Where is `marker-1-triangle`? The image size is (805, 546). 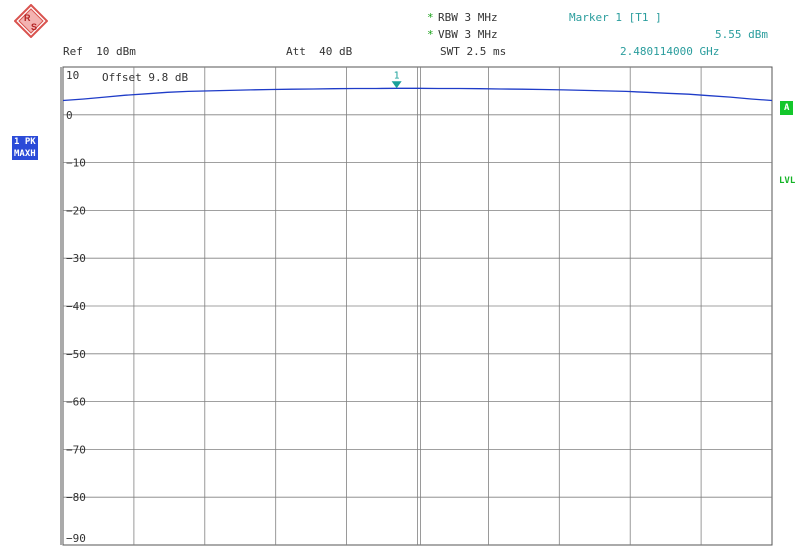
marker-1-triangle is located at coordinates (396, 85).